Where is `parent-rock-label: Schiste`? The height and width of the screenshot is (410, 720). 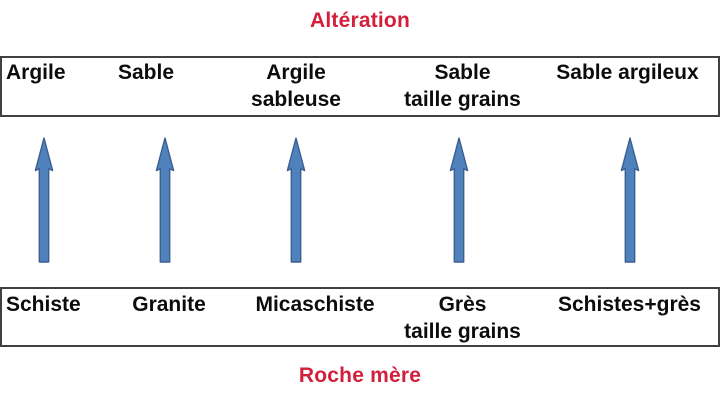 parent-rock-label: Schiste is located at coordinates (43, 304).